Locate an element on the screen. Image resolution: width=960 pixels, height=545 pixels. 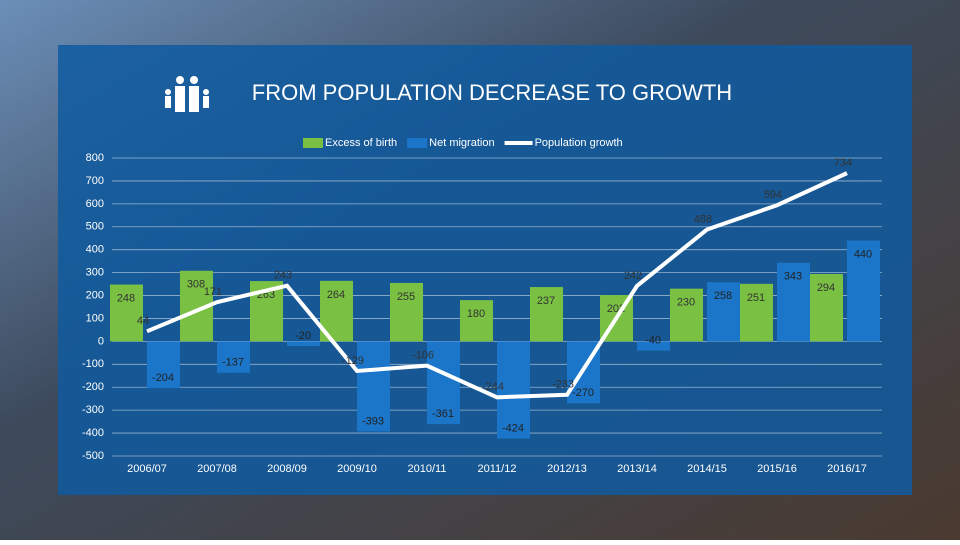
data-label: 294 is located at coordinates (826, 288).